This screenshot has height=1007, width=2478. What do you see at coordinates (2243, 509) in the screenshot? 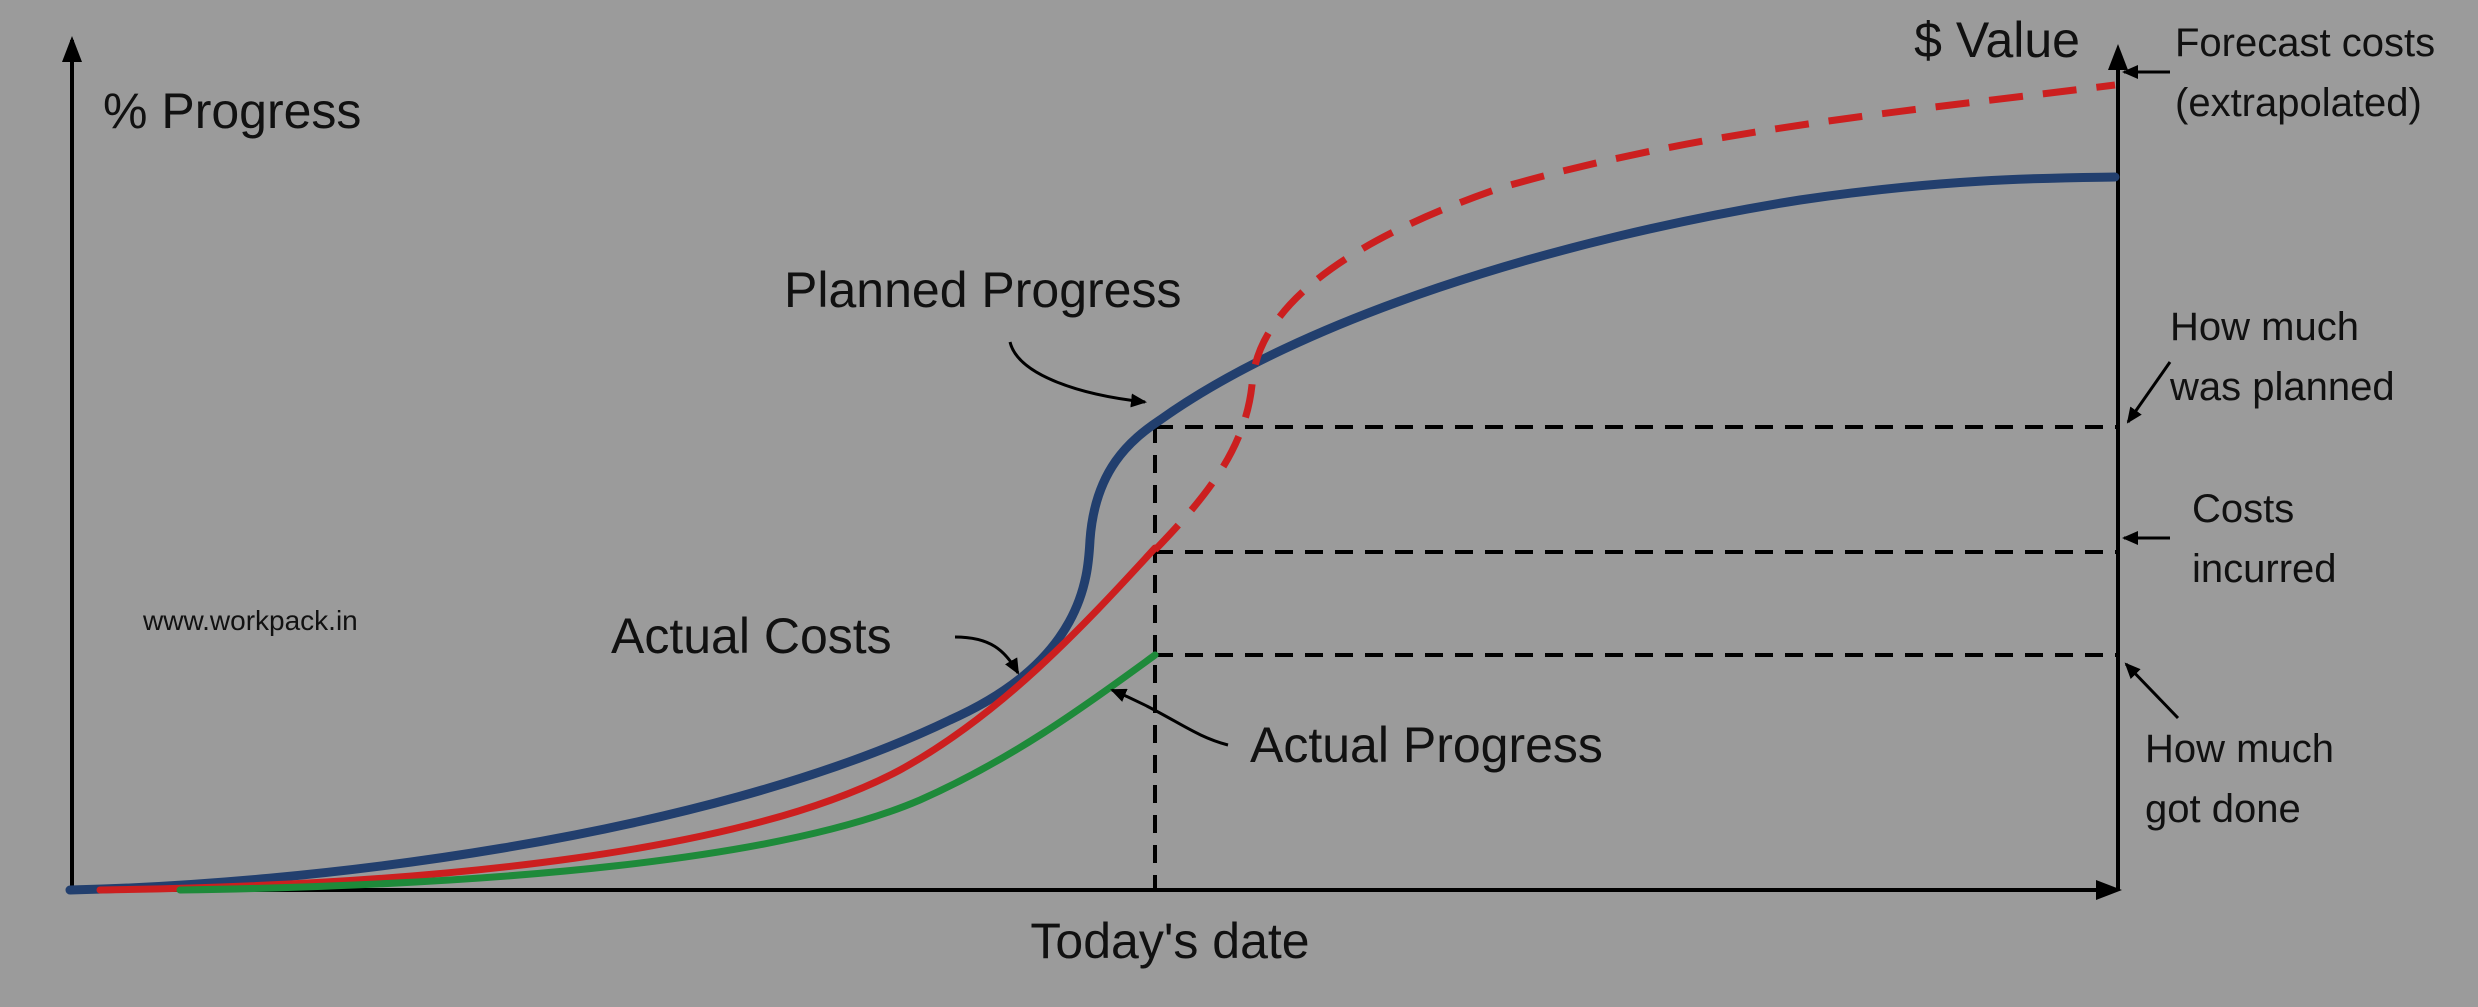
I see `costs-annotation-line1: Costs` at bounding box center [2243, 509].